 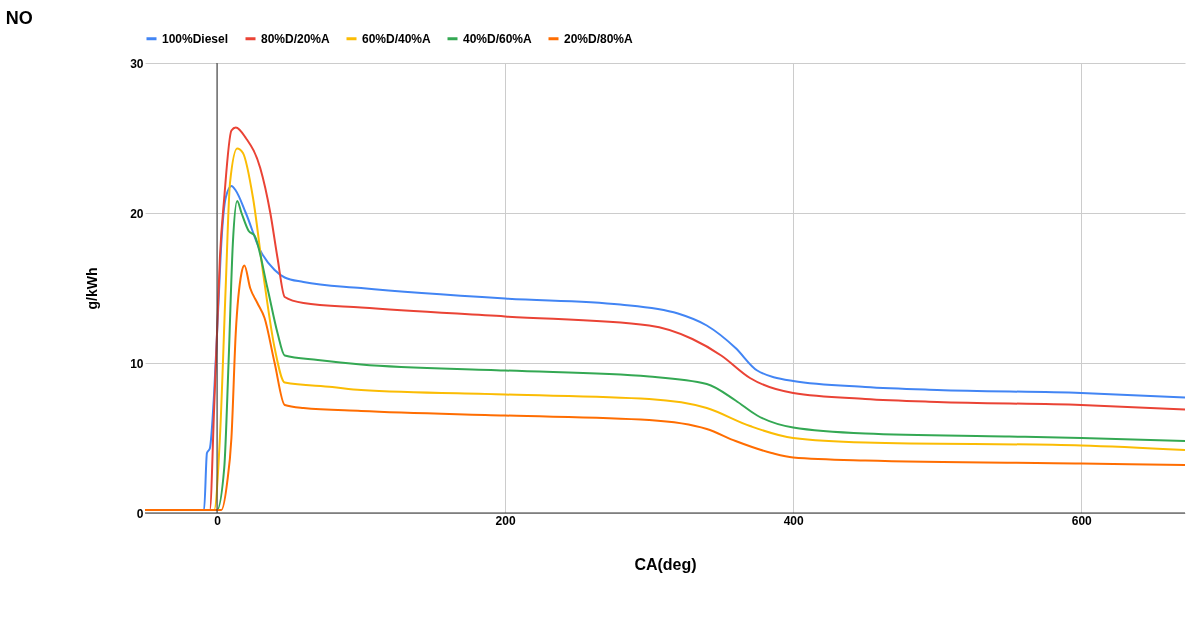 What do you see at coordinates (137, 363) in the screenshot?
I see `y-tick-label: 10` at bounding box center [137, 363].